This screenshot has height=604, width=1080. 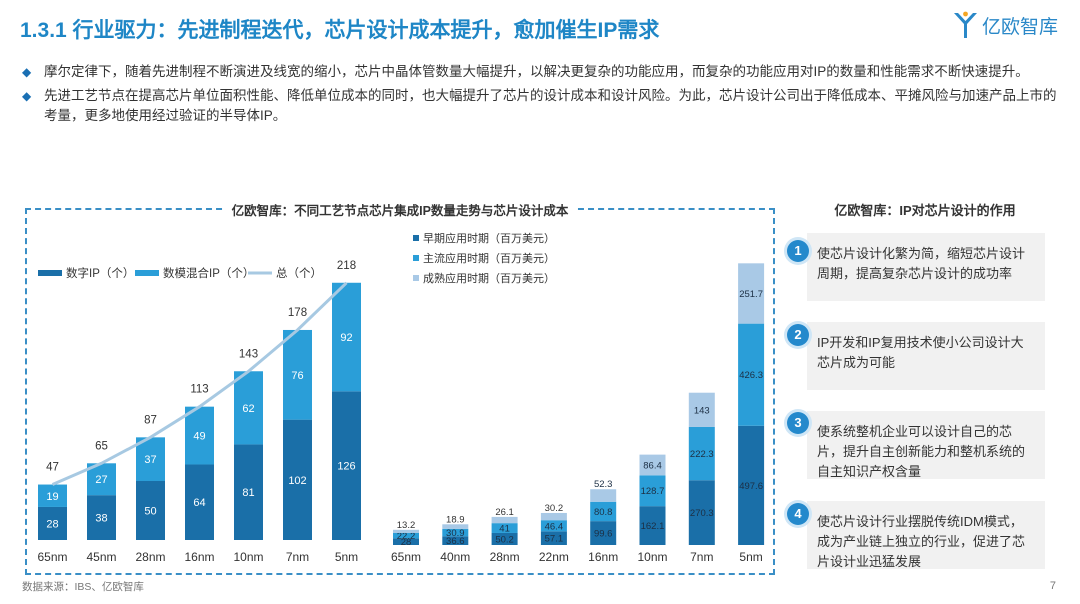 I want to click on data-label: 36.6, so click(x=455, y=541).